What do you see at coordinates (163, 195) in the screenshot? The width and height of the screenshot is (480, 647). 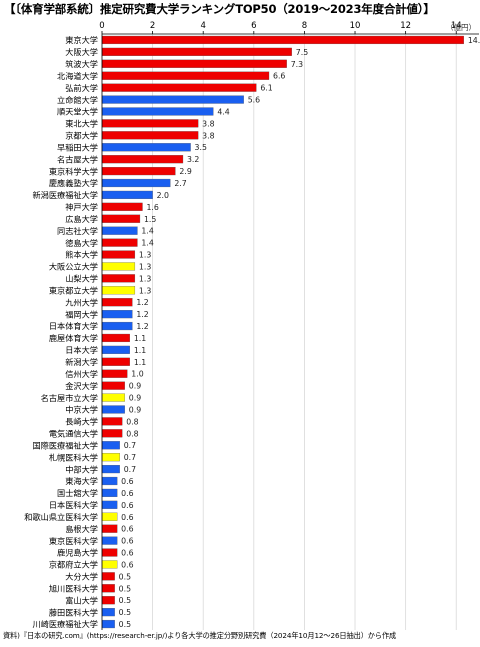 I see `data-label: 2.0` at bounding box center [163, 195].